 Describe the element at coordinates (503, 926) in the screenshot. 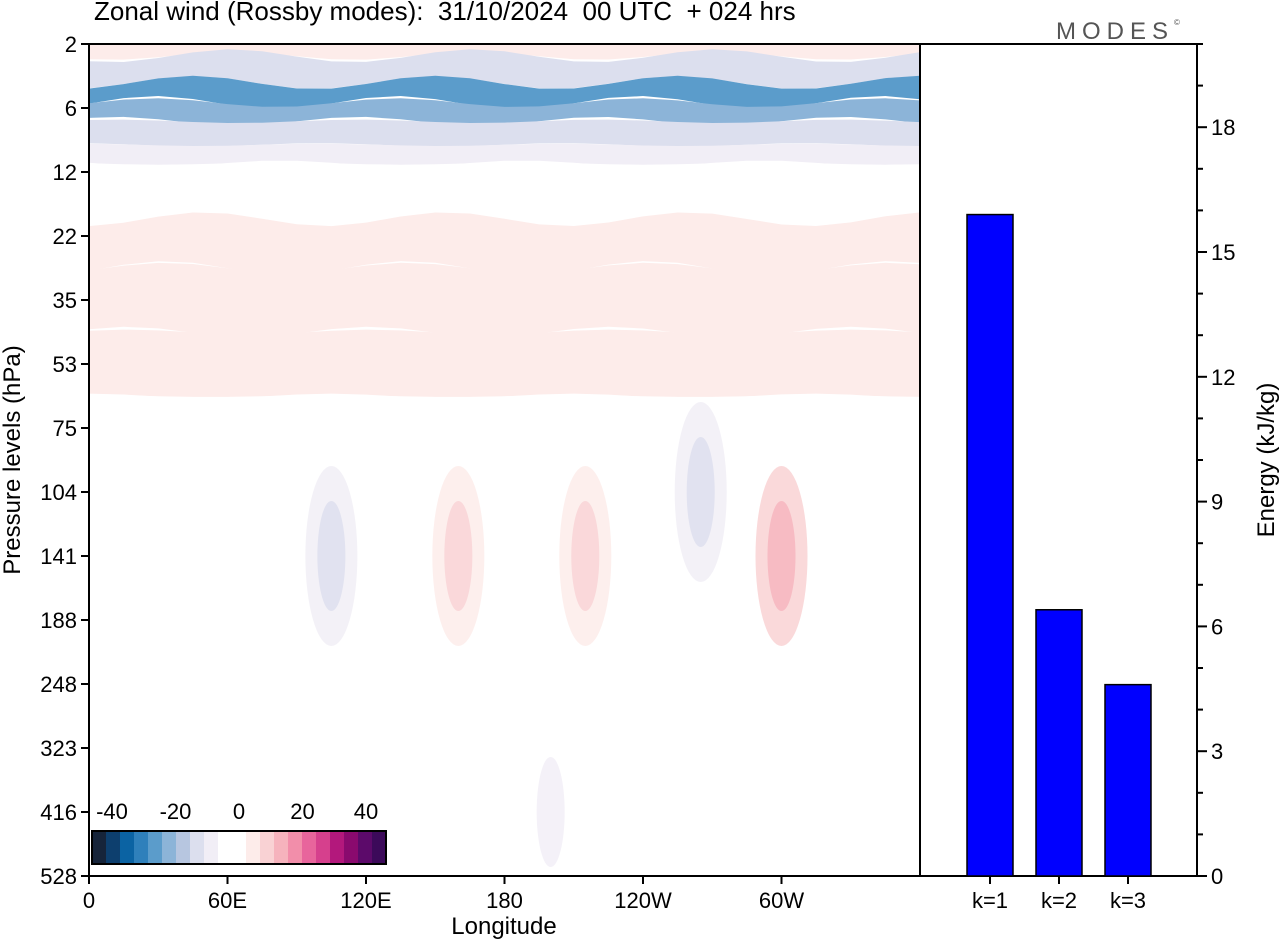

I see `x-axis-title: Longitude` at that location.